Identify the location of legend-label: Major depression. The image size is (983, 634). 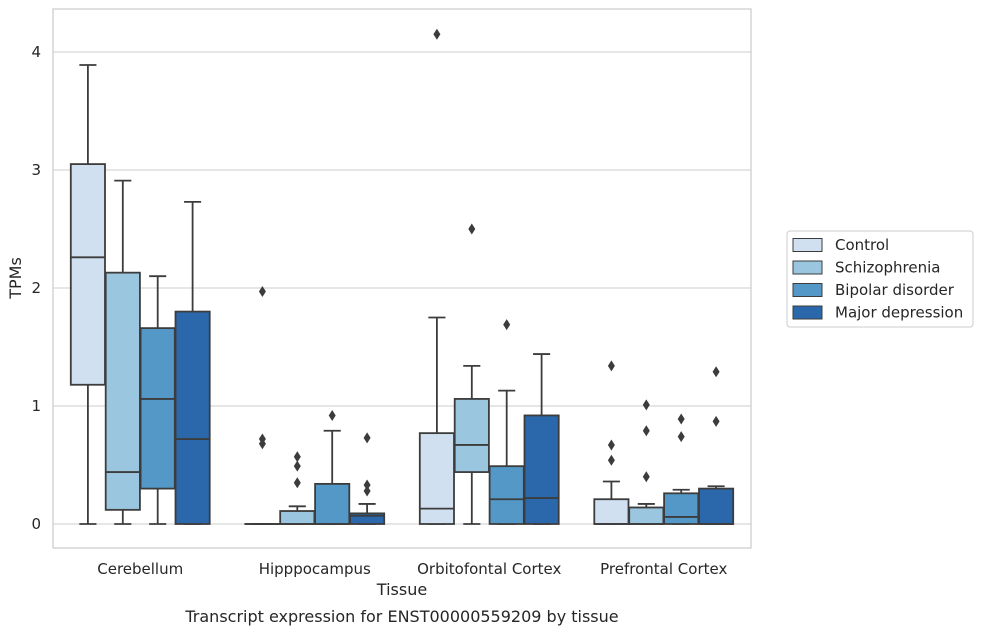
(899, 313).